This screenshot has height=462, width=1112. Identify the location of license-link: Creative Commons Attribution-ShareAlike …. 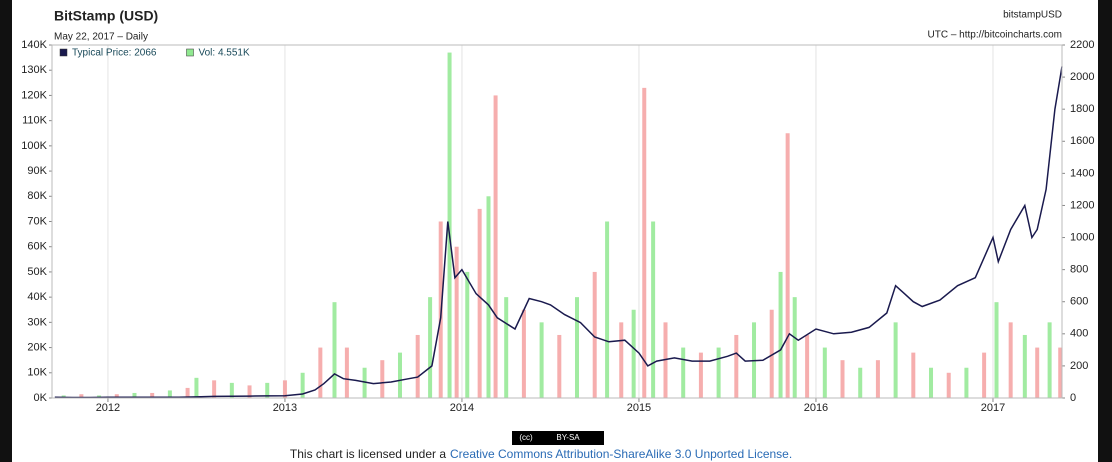
(621, 454).